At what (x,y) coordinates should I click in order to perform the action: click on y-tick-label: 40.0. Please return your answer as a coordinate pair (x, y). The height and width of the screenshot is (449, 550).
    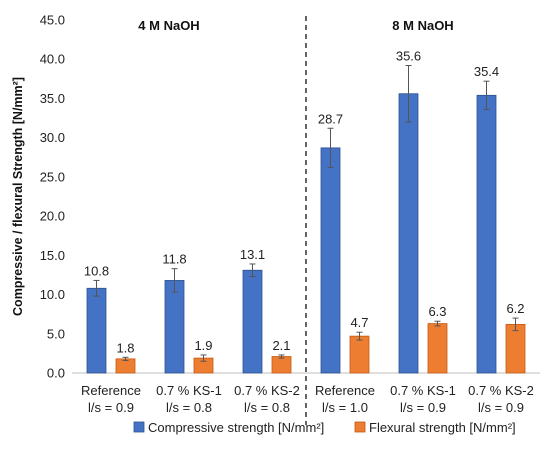
    Looking at the image, I should click on (52, 59).